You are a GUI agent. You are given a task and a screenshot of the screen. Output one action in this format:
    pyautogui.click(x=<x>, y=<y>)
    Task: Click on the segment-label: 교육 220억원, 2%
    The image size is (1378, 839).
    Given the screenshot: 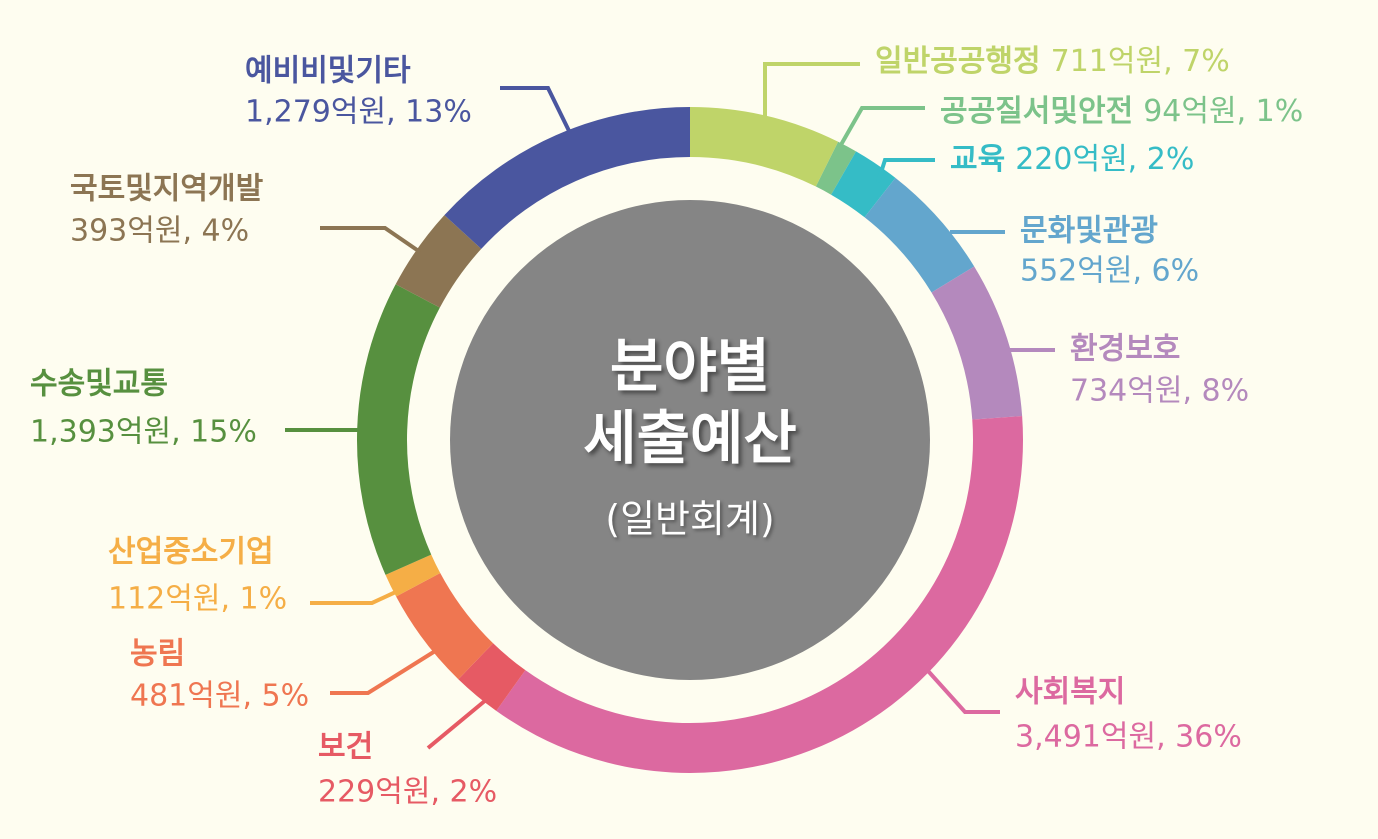 What is the action you would take?
    pyautogui.click(x=1072, y=159)
    